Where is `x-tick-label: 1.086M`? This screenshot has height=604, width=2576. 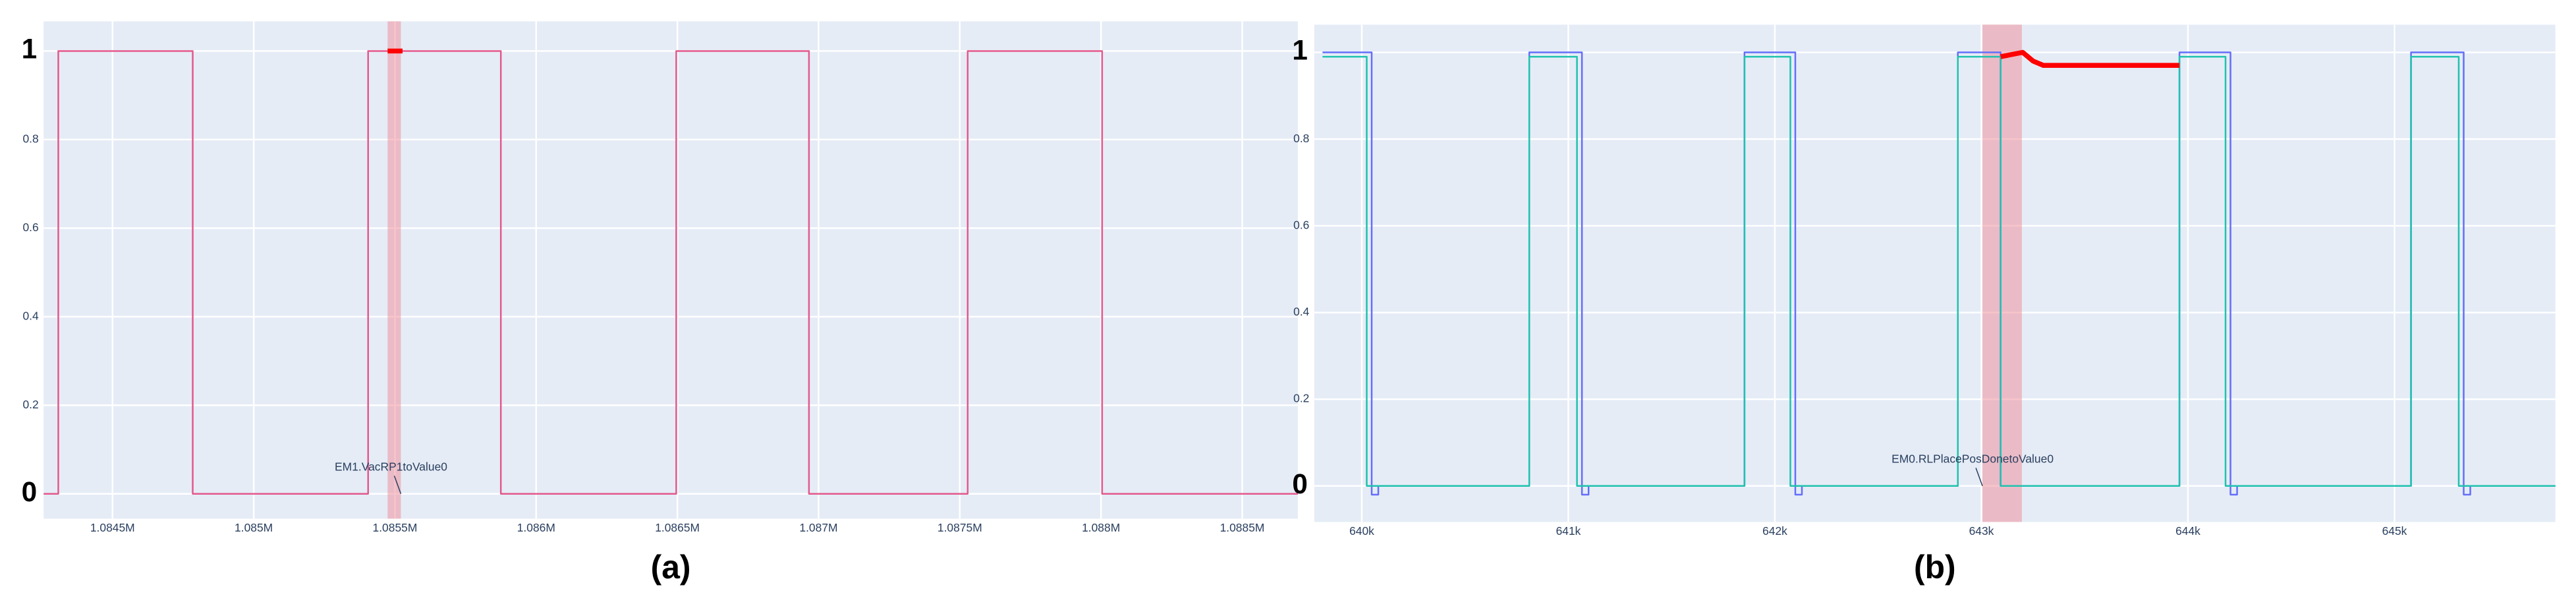
x-tick-label: 1.086M is located at coordinates (536, 527).